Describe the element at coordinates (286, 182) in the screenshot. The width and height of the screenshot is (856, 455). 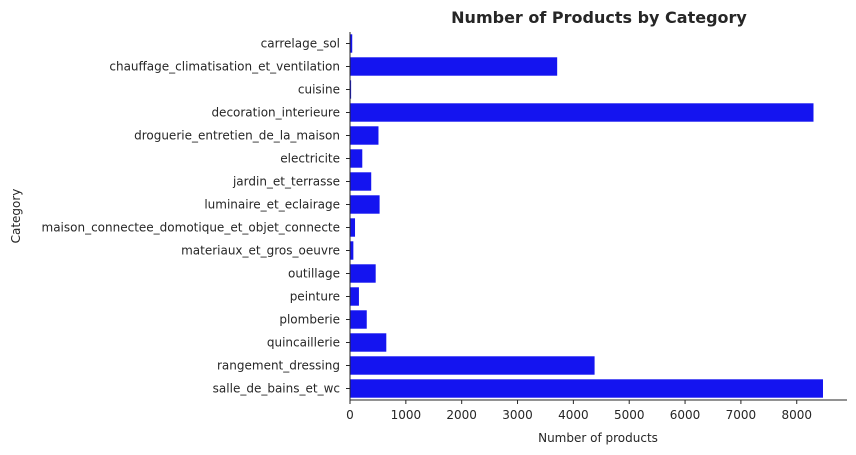
I see `category-label: jardin_et_terrasse` at that location.